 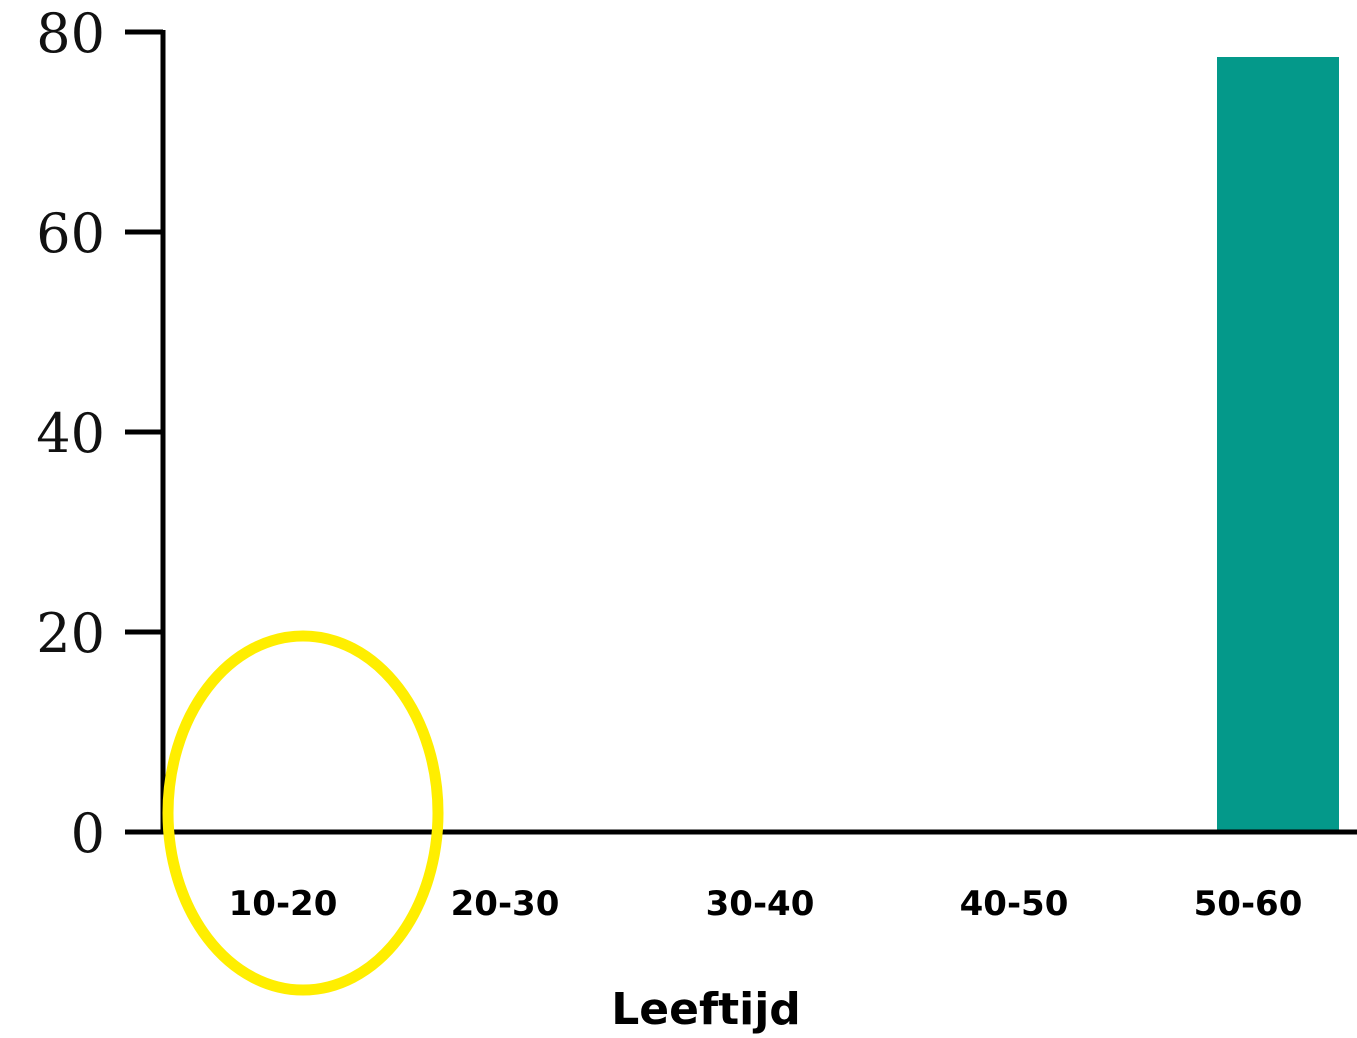 I want to click on y-tick-label: 20, so click(x=70, y=633).